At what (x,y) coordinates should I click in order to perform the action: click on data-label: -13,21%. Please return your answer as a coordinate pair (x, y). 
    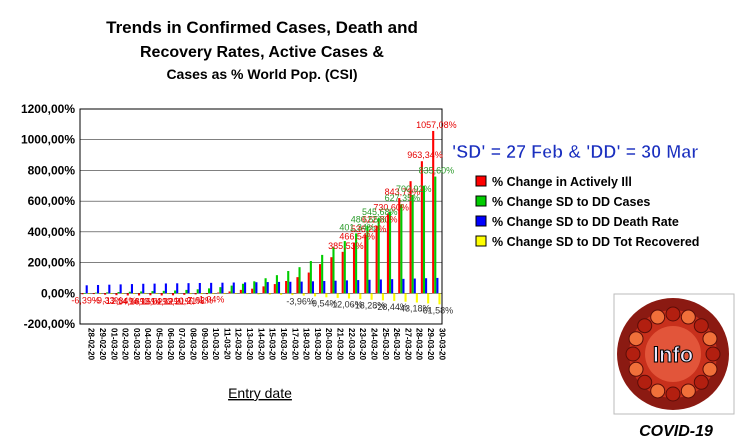
    Looking at the image, I should click on (176, 301).